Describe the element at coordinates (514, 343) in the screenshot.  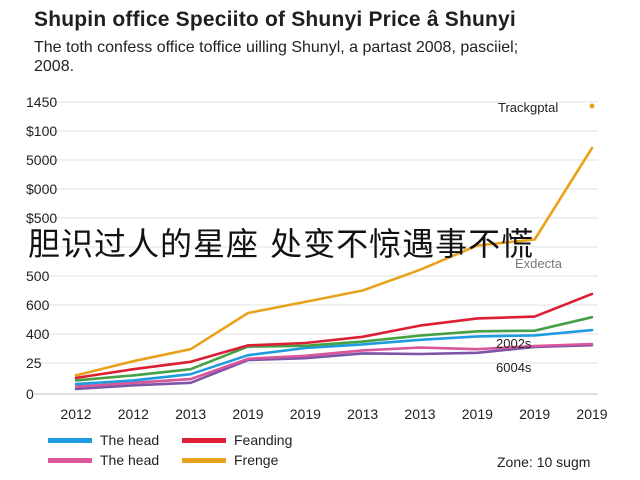
I see `annotation-label: 2002s` at that location.